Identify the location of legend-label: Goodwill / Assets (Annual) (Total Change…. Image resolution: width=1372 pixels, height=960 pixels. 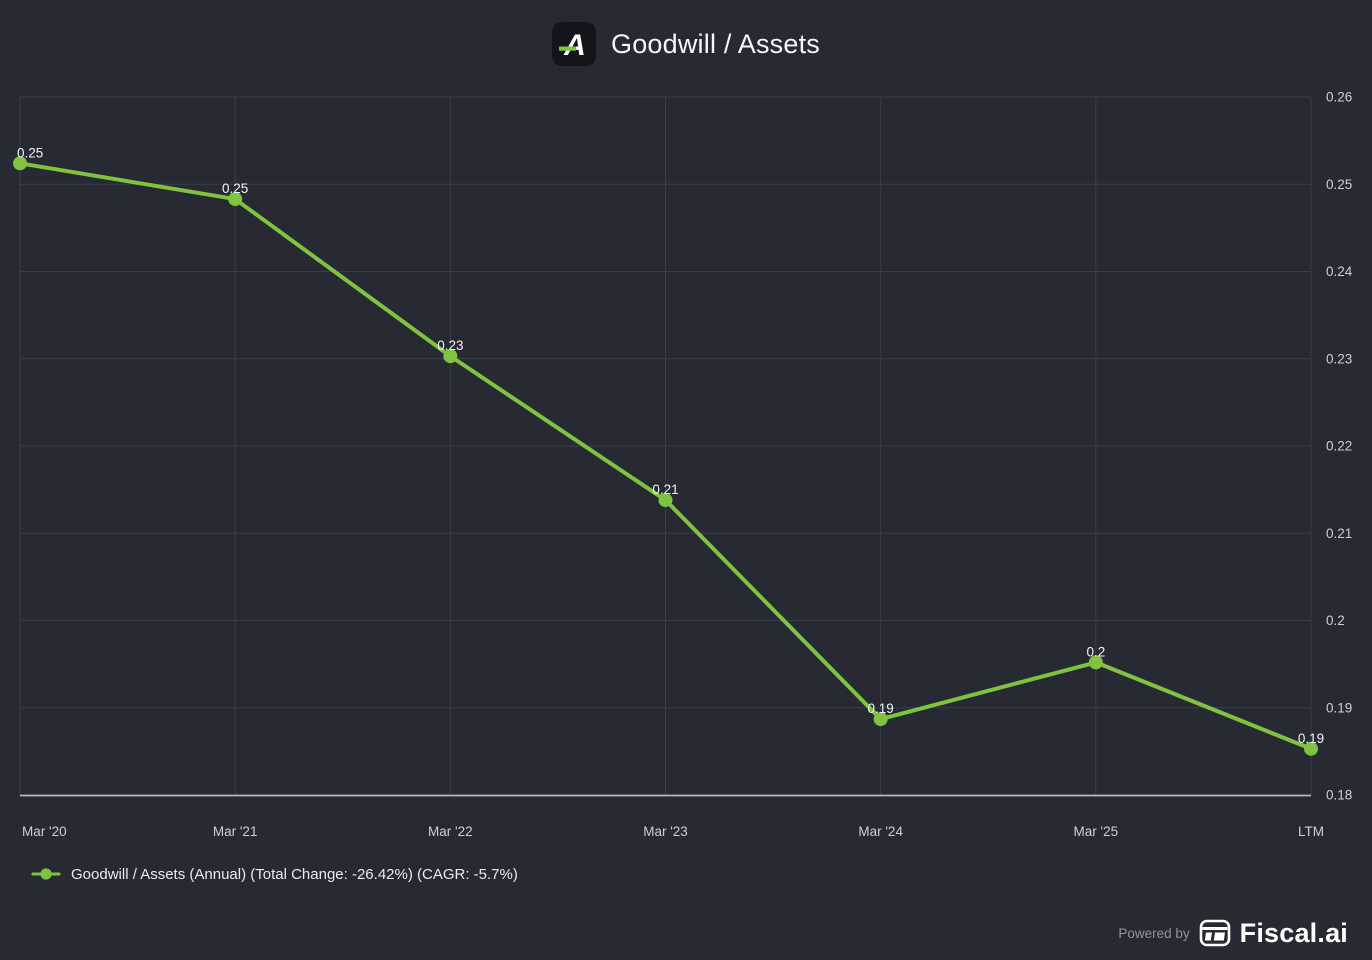
(294, 874).